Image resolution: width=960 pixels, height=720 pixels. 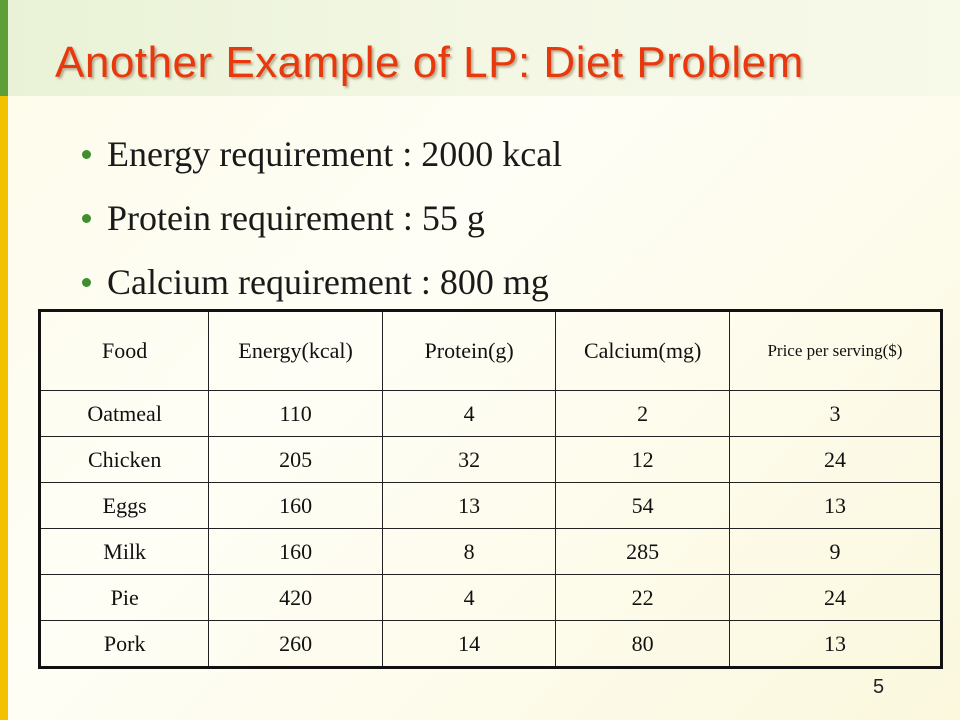 I want to click on cell-protein: 32, so click(x=469, y=459).